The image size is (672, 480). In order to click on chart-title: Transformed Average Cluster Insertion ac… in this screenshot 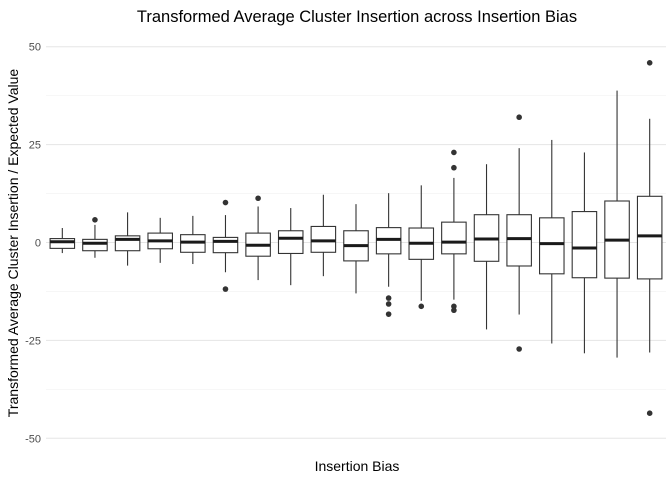, I will do `click(357, 17)`.